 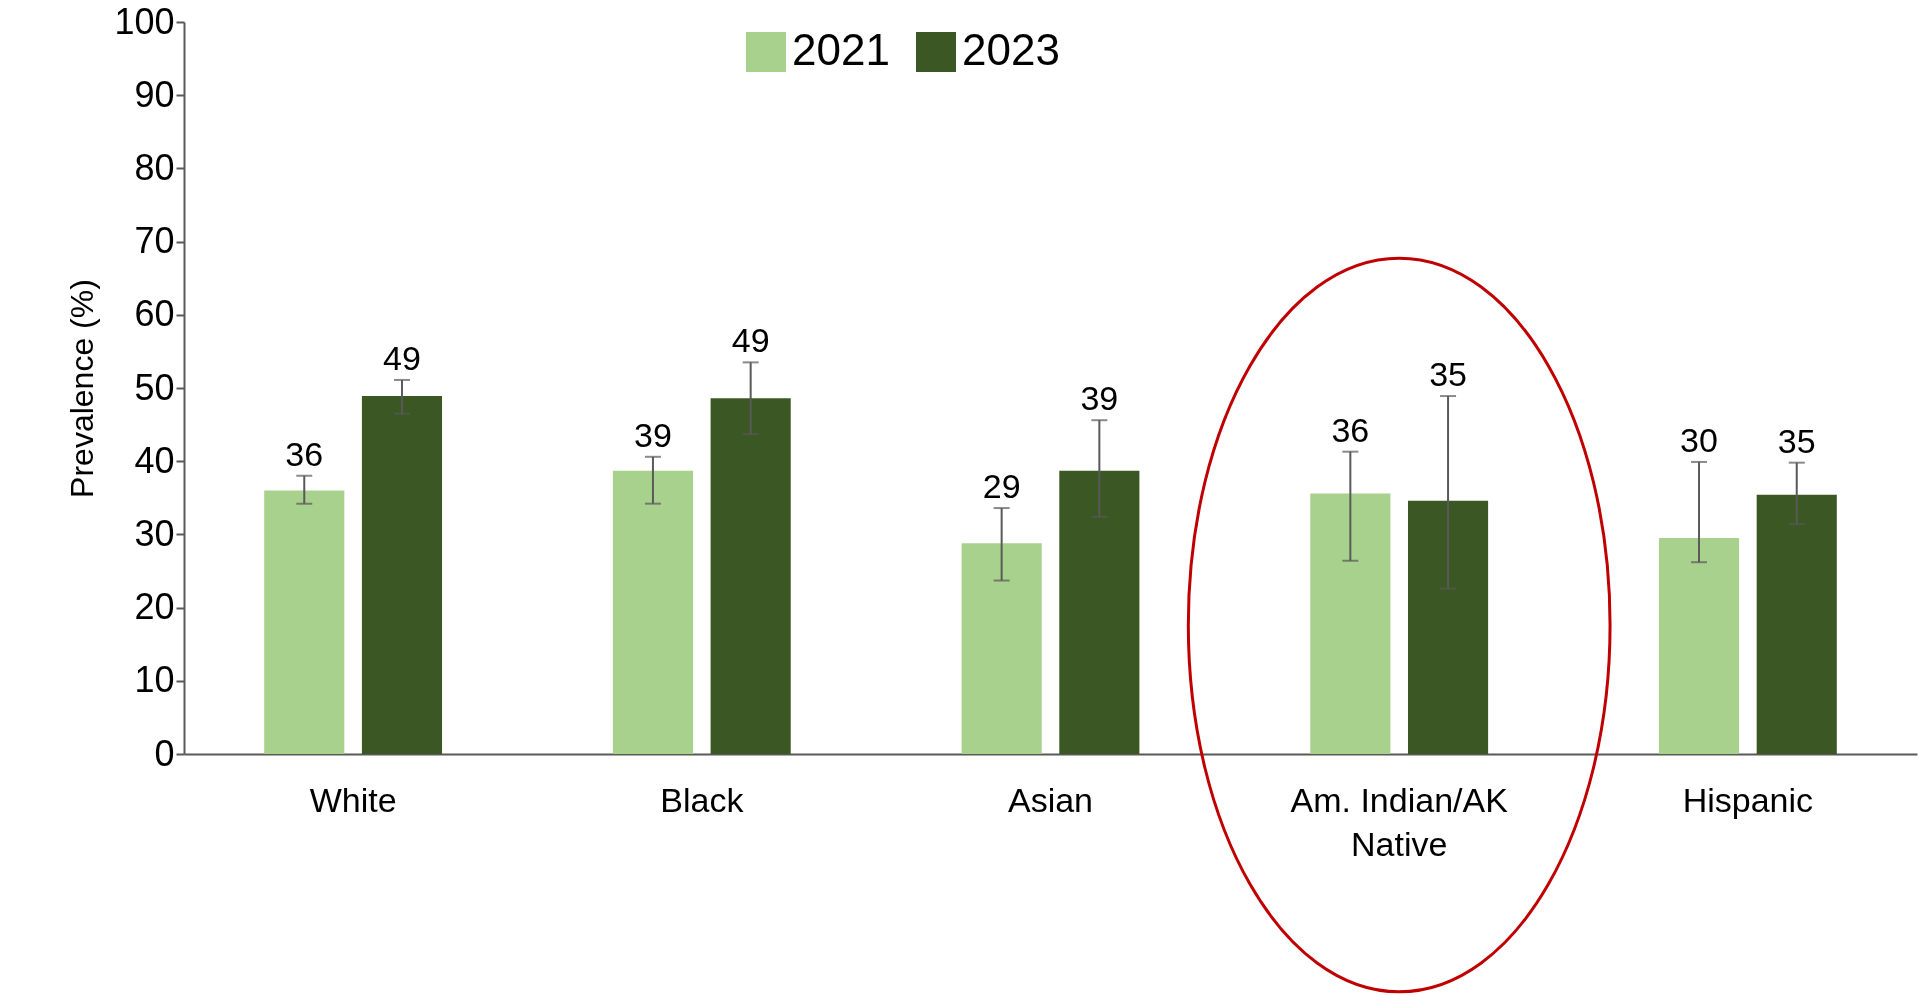 I want to click on y-tick-label: 40, so click(x=154, y=460).